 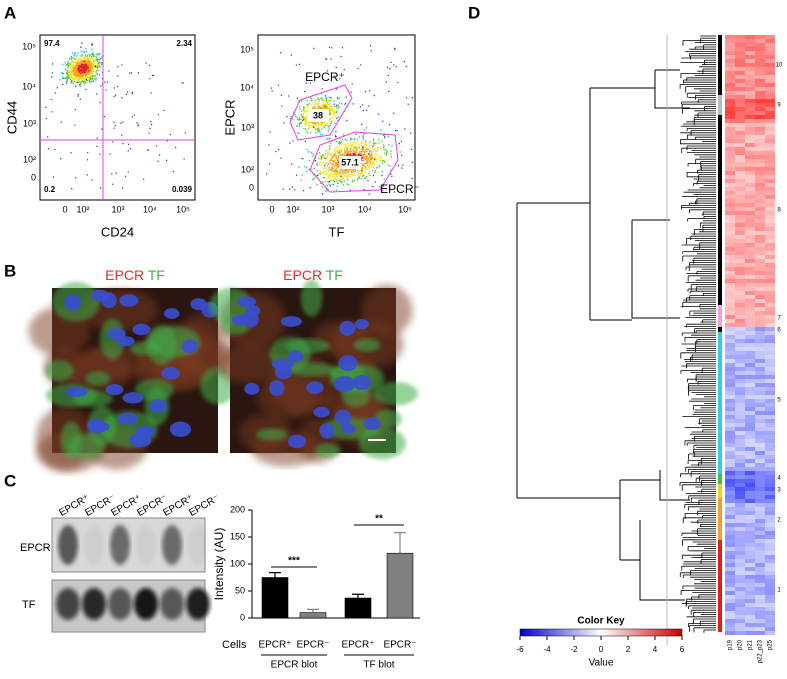 What do you see at coordinates (94, 604) in the screenshot?
I see `blot-band` at bounding box center [94, 604].